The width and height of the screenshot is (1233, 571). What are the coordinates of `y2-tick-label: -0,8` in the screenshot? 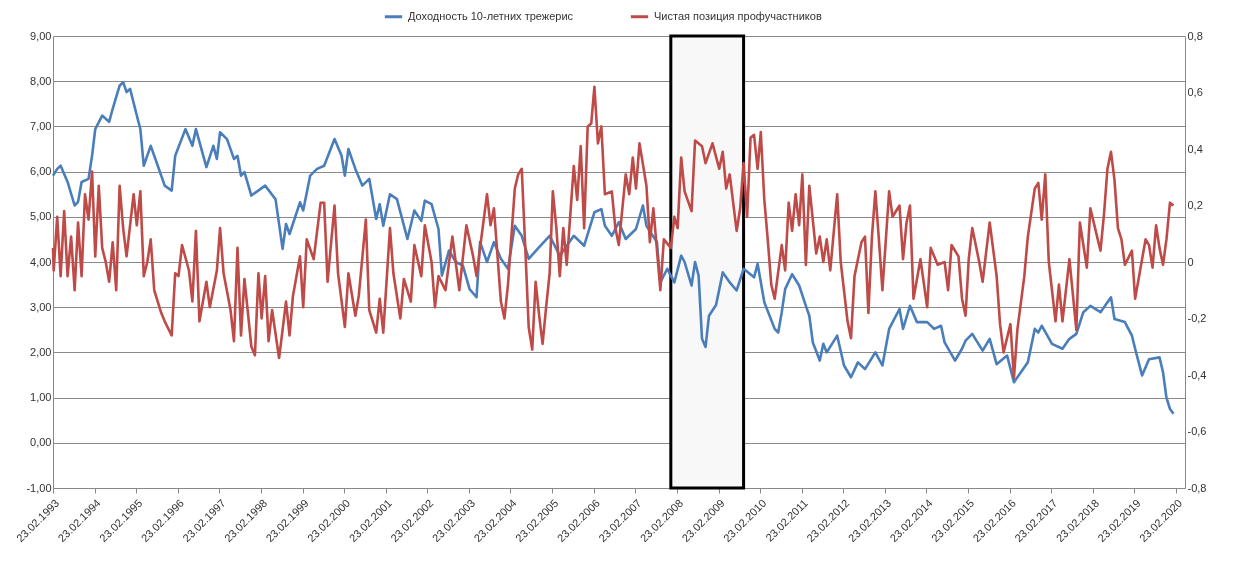 It's located at (1197, 487).